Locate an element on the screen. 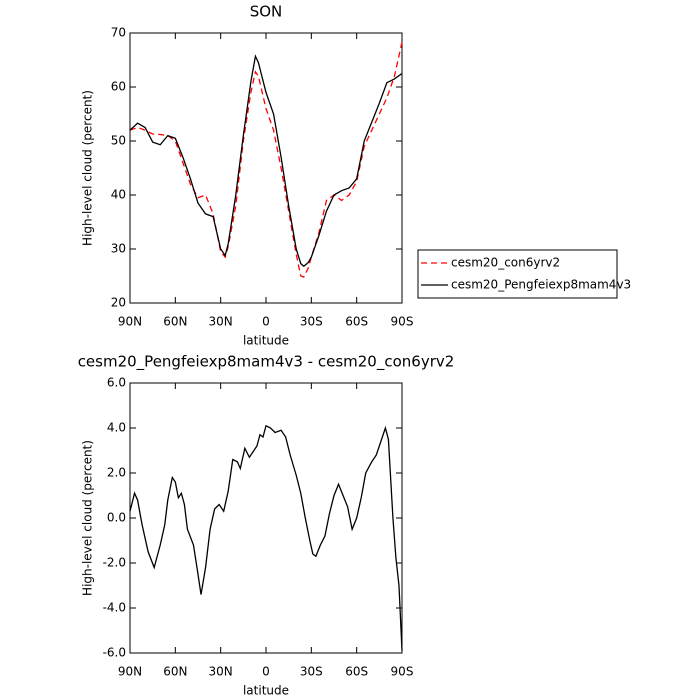 The height and width of the screenshot is (700, 700). y-tick-label: 20 is located at coordinates (118, 303).